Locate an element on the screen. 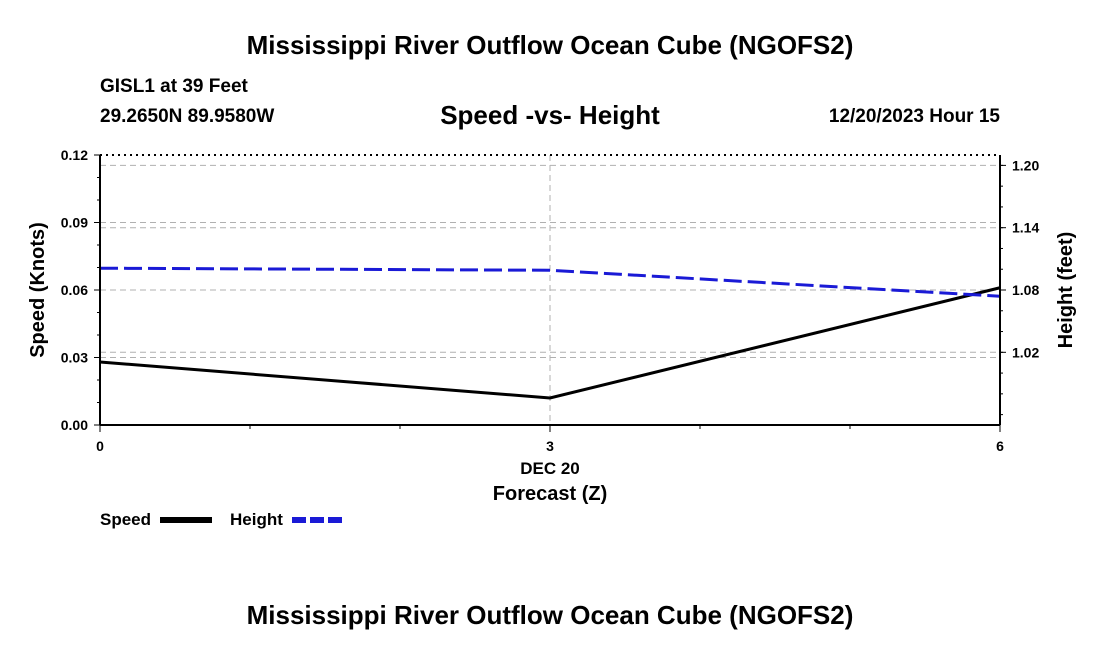  y2-tick-label: 1.08 is located at coordinates (1025, 290).